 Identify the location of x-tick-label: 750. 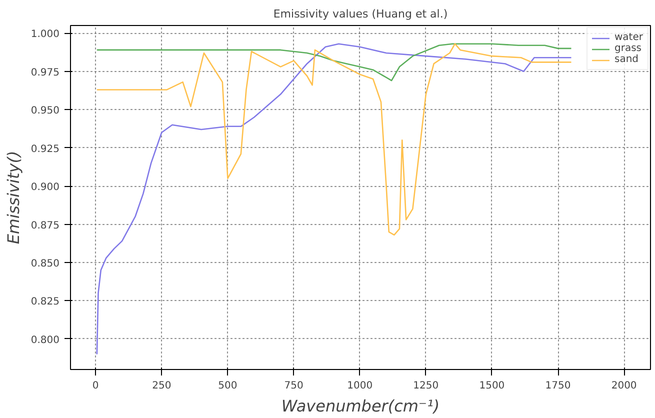
(294, 386).